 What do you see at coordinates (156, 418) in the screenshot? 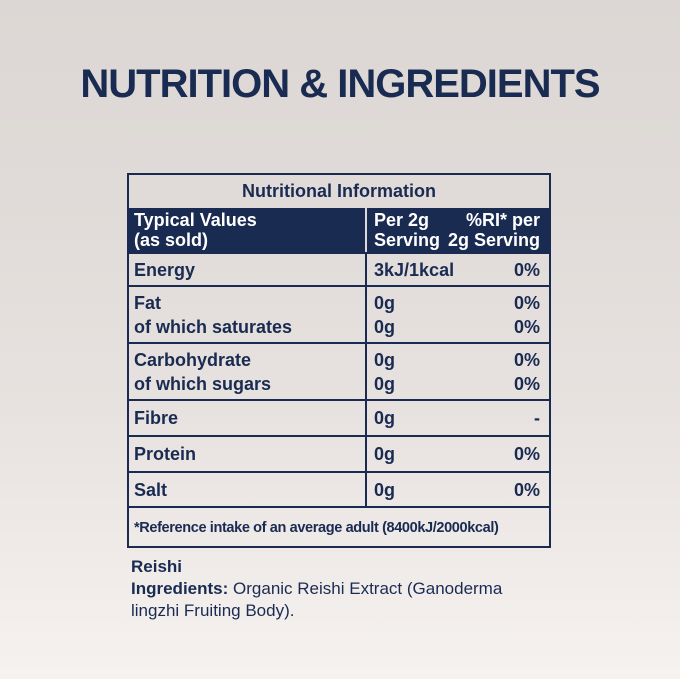
I see `fibre-label: Fibre` at bounding box center [156, 418].